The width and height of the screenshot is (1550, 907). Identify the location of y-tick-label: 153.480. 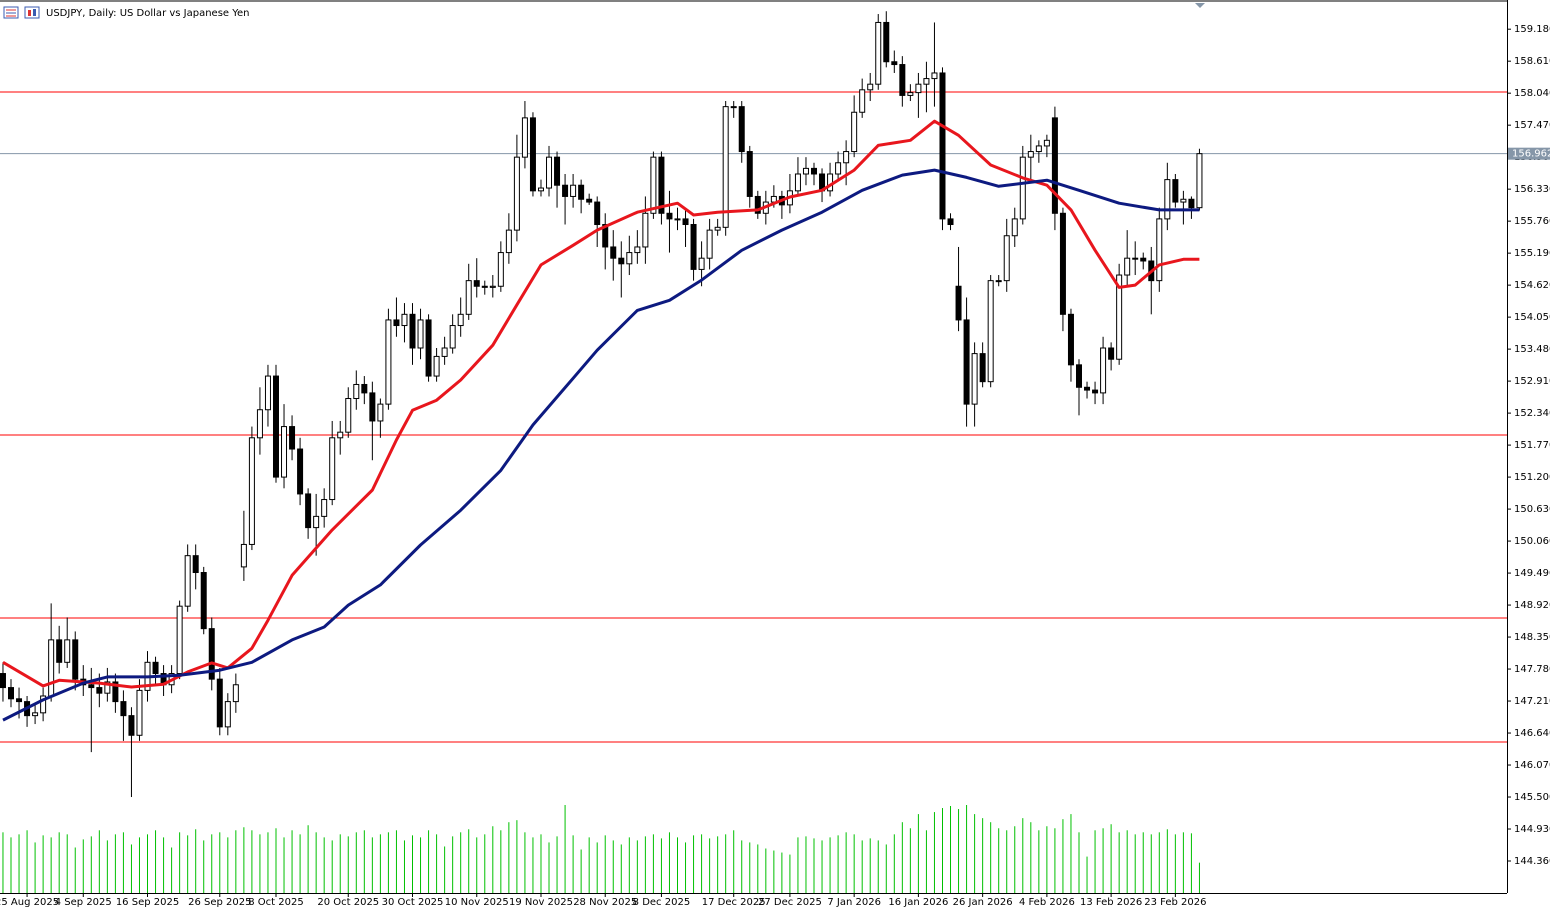
(1532, 349).